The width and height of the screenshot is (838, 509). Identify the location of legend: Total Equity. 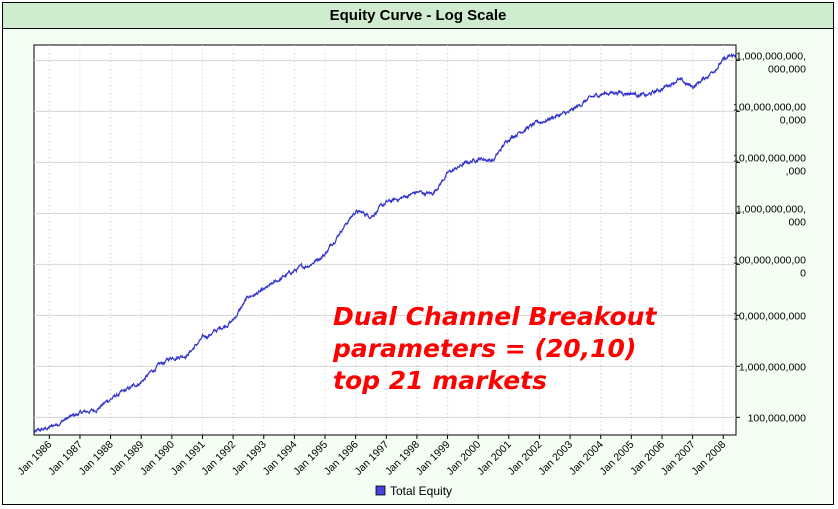
(413, 491).